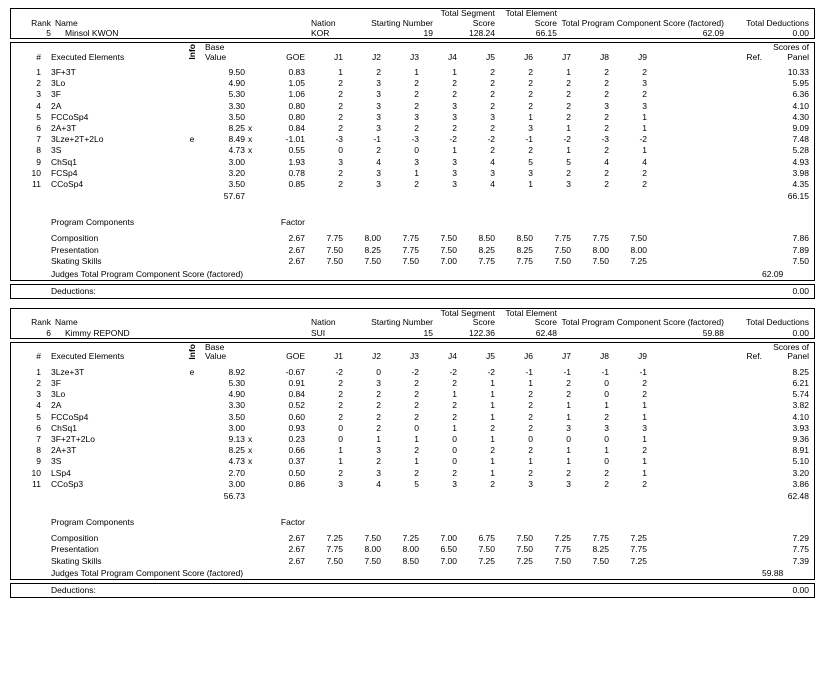 The image size is (825, 691). Describe the element at coordinates (372, 249) in the screenshot. I see `component-judge-2-score: 8.25` at that location.